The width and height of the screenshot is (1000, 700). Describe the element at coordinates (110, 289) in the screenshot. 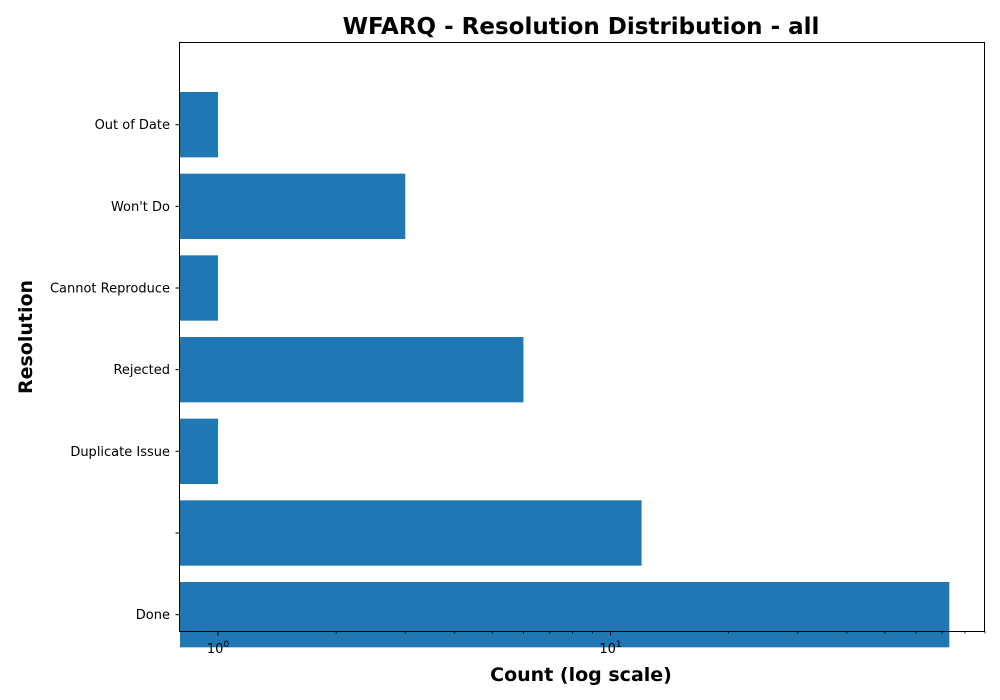

I see `y-tick-label: Cannot Reproduce` at that location.